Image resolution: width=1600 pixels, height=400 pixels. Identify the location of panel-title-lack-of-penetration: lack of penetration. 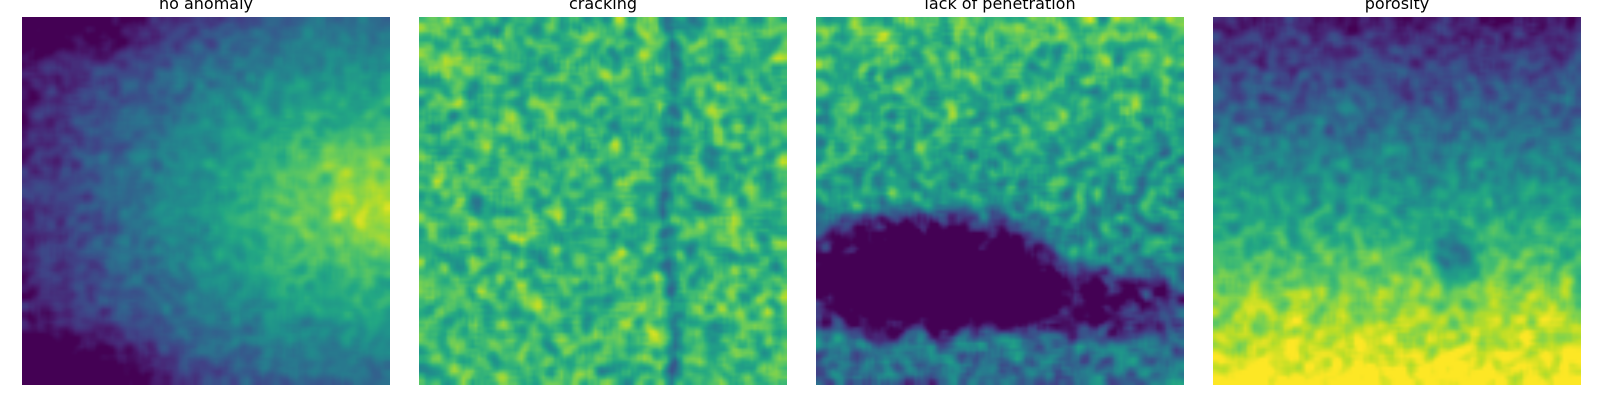
(1000, 6).